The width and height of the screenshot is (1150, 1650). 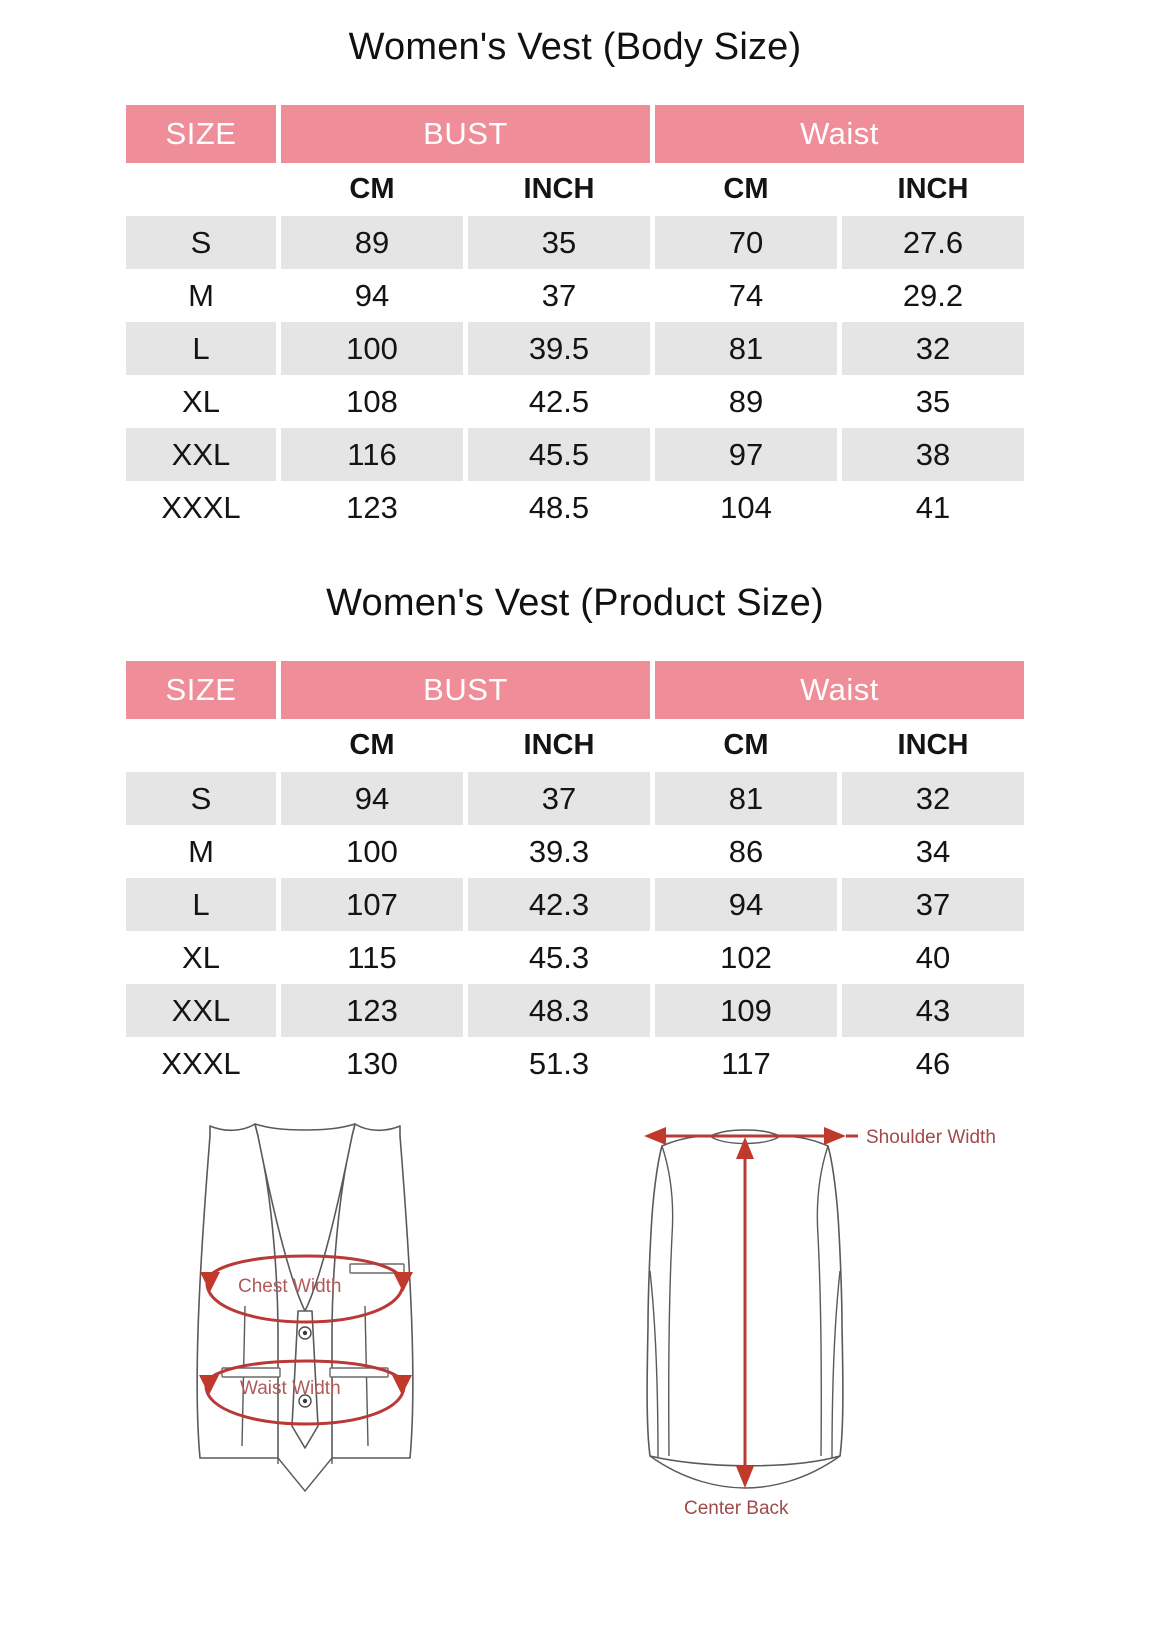 I want to click on cell-waist-inch: 40, so click(x=932, y=957).